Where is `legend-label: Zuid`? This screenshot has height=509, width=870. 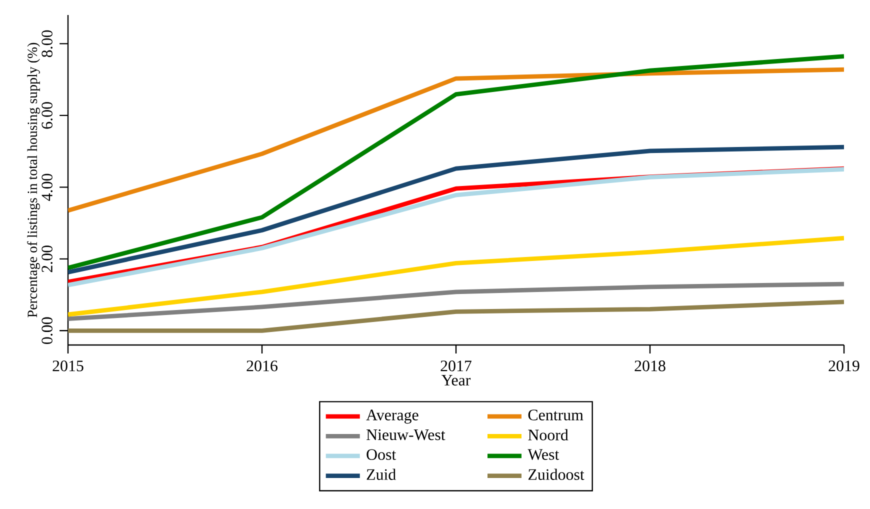 legend-label: Zuid is located at coordinates (381, 474).